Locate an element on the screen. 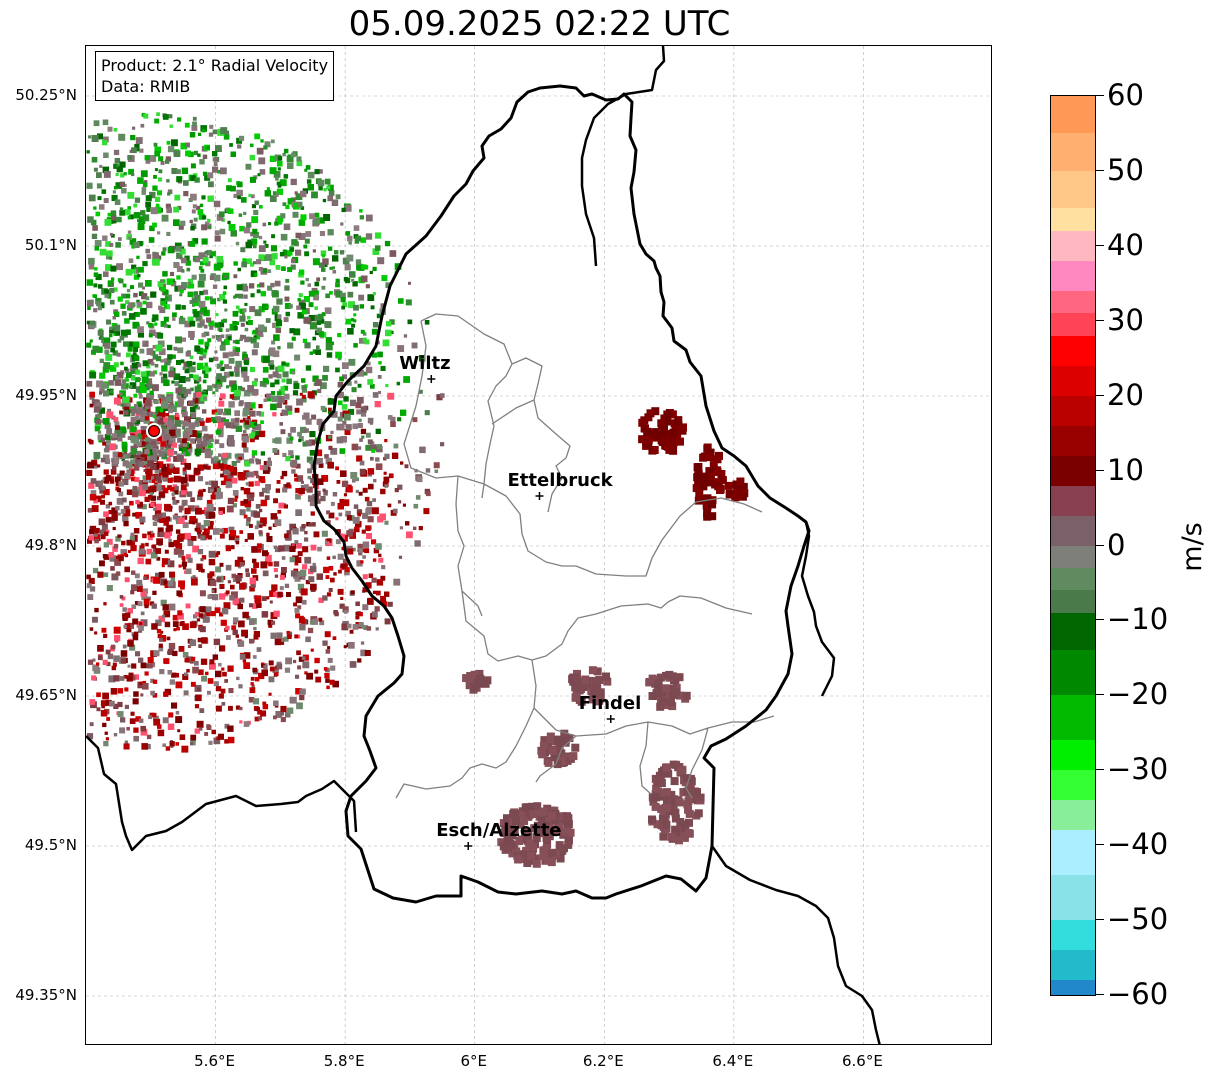 The width and height of the screenshot is (1207, 1081). city-findel: Findel is located at coordinates (610, 708).